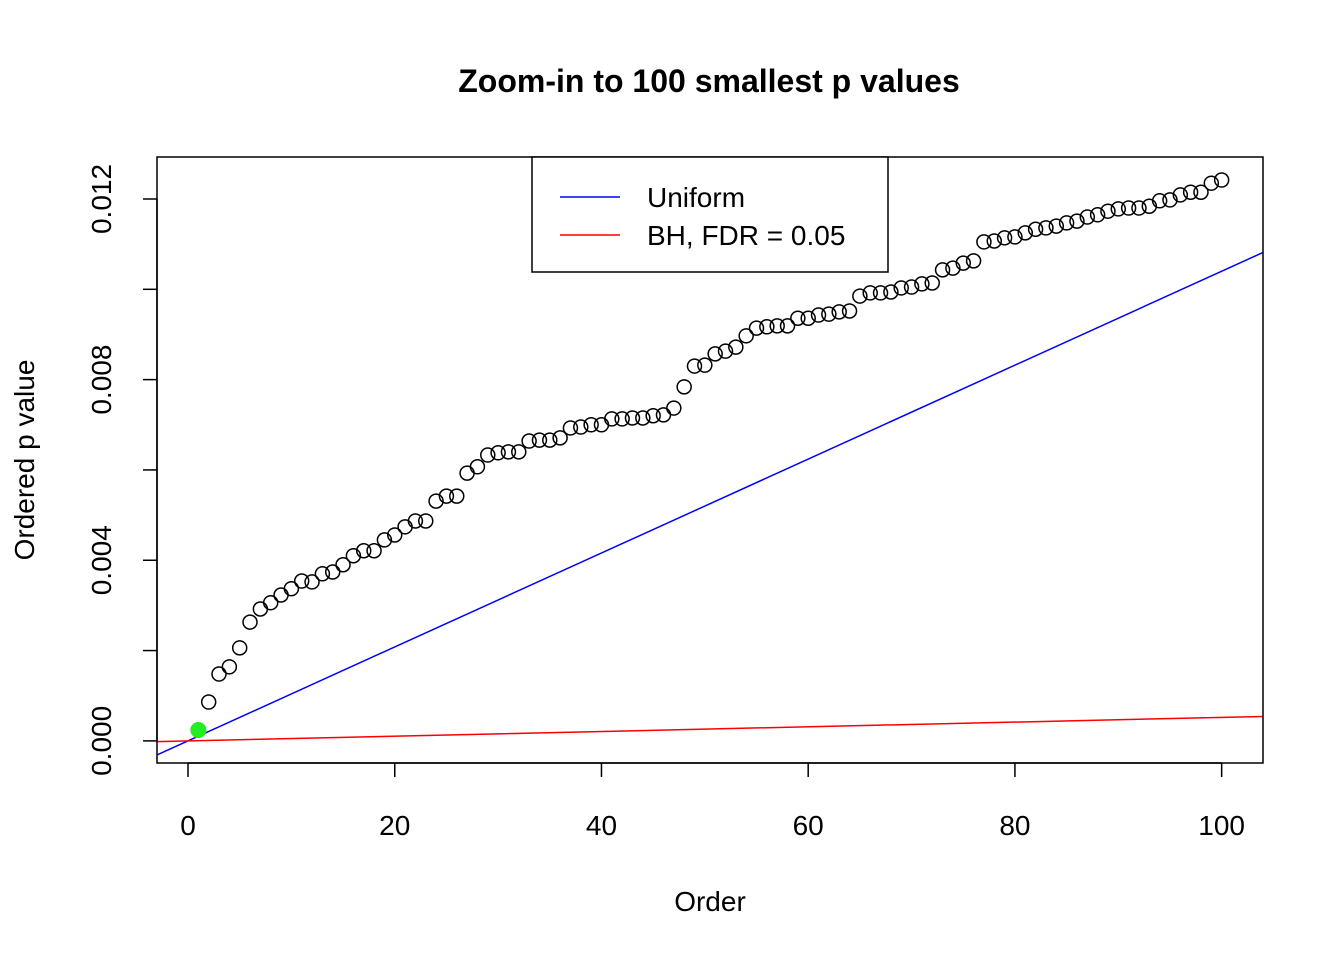  Describe the element at coordinates (198, 730) in the screenshot. I see `significant-point` at that location.